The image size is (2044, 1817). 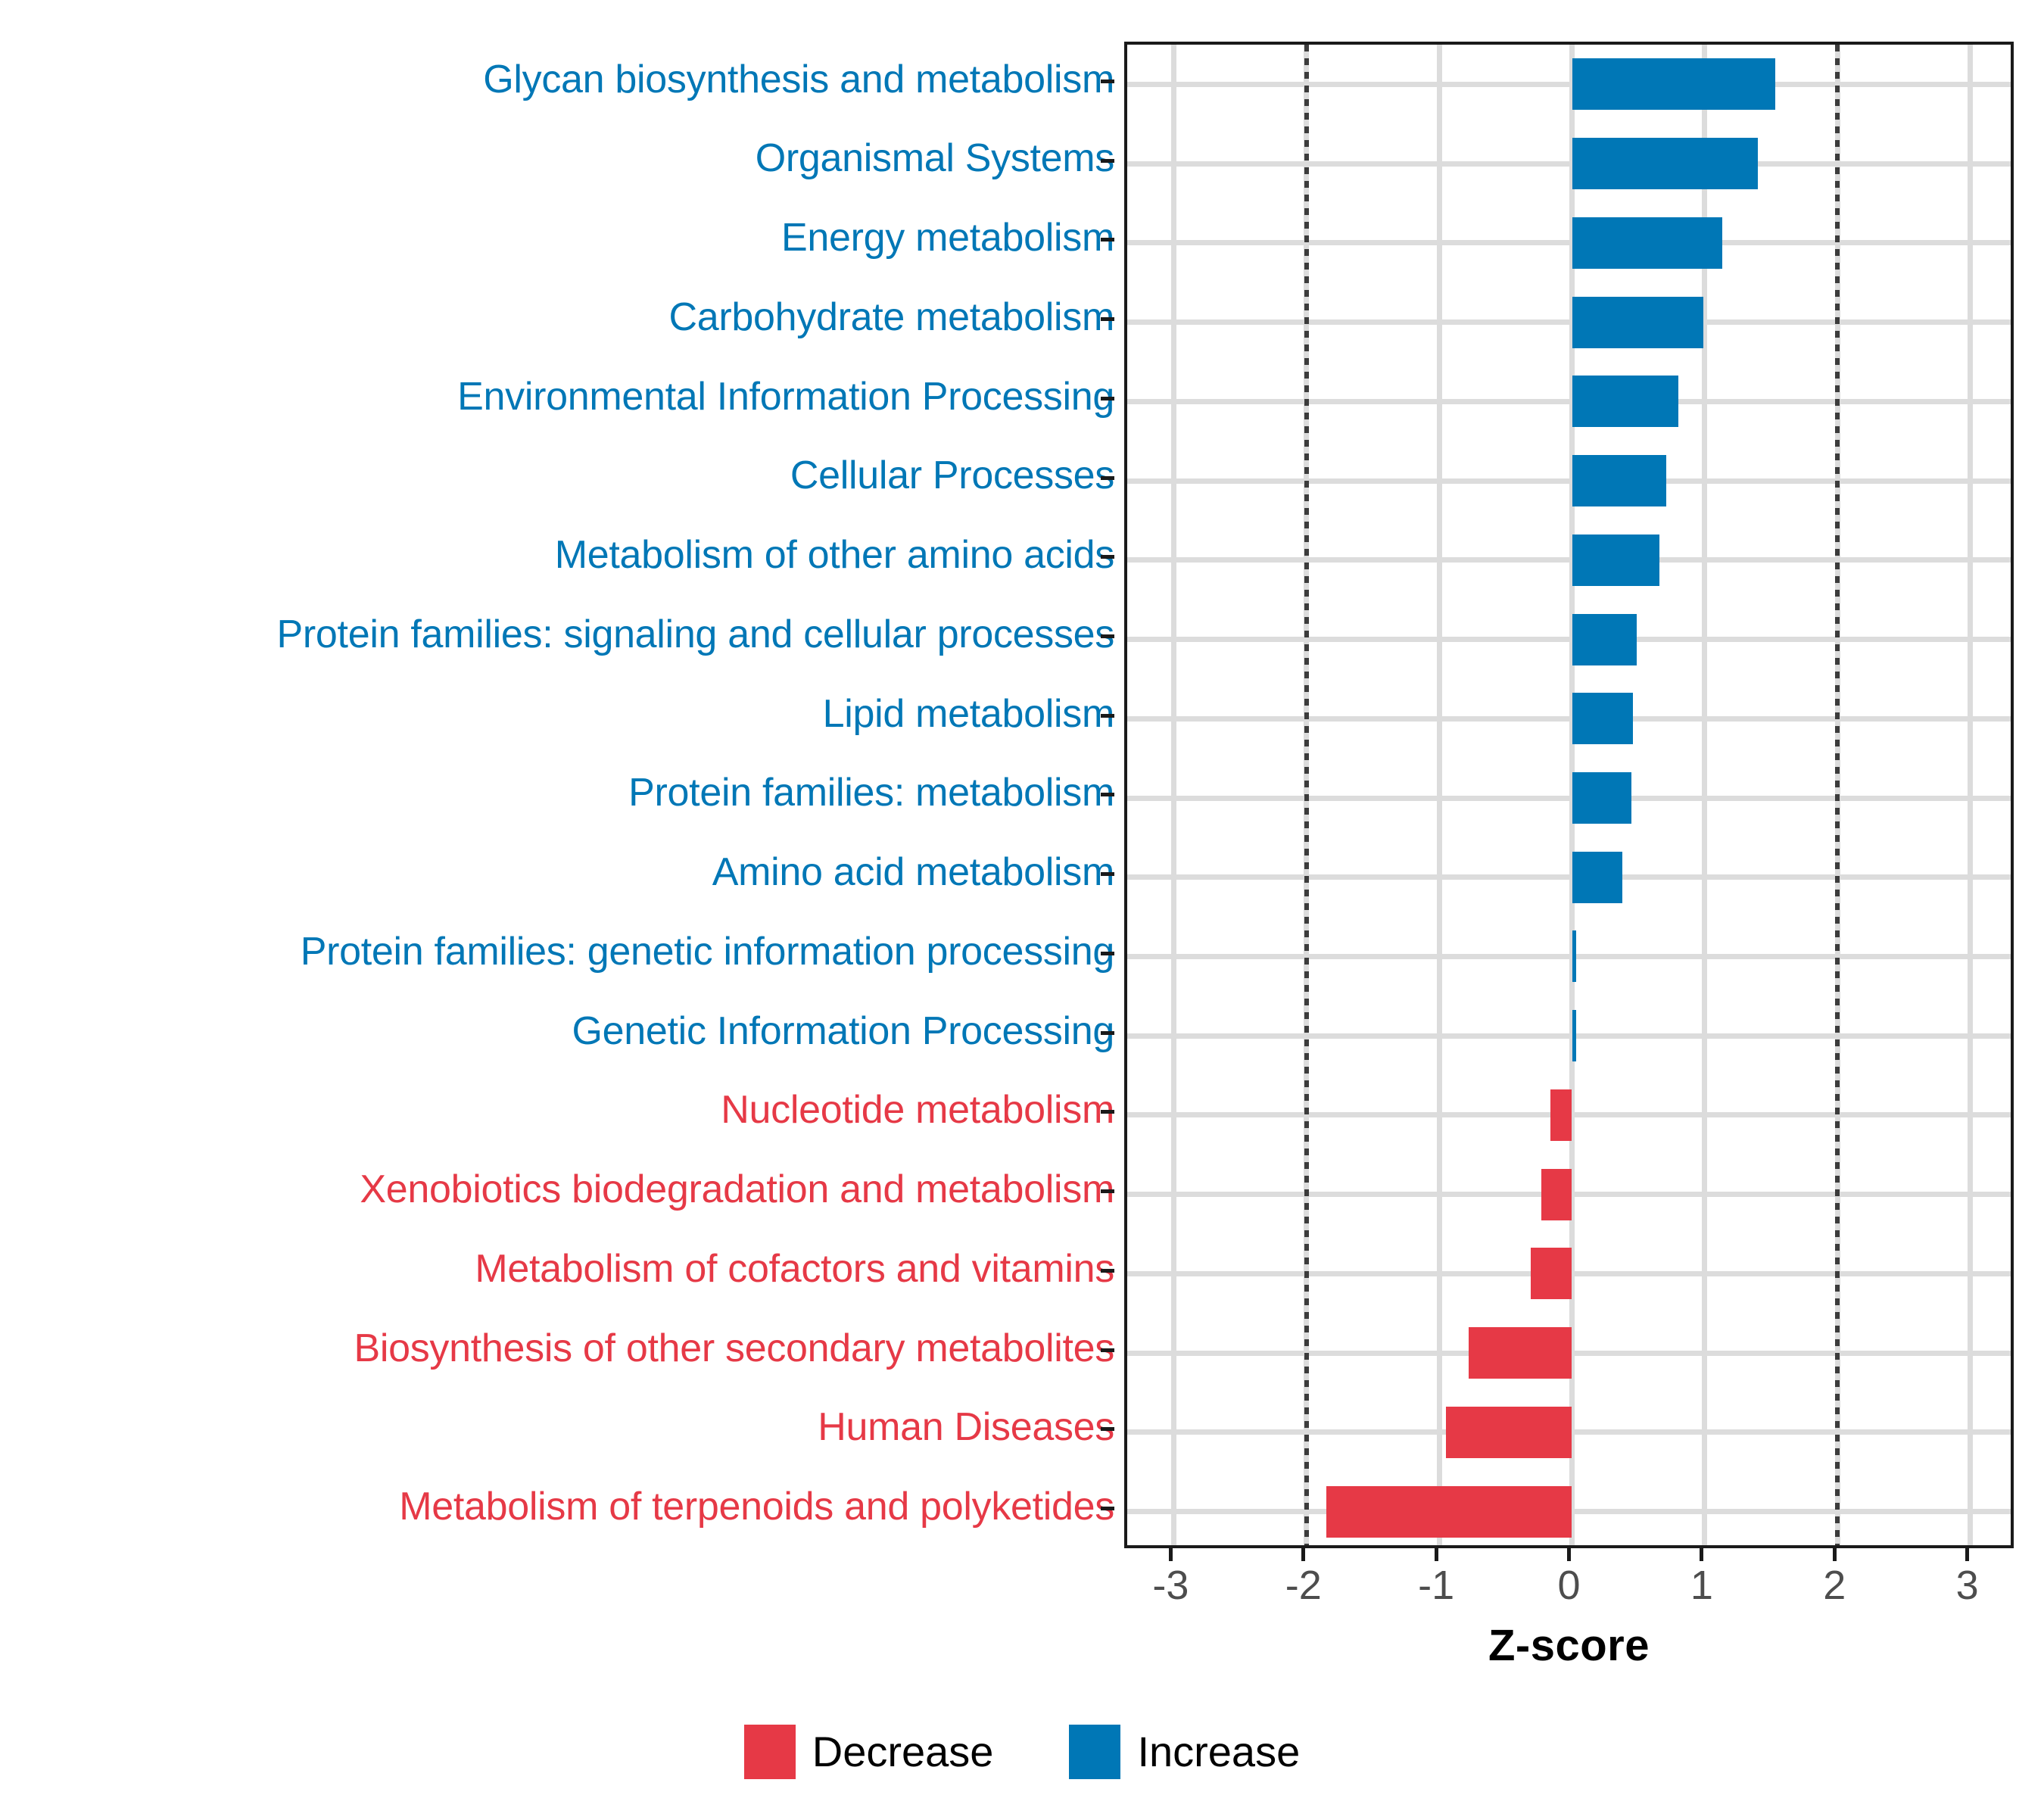 I want to click on y-axis-label: Metabolism of terpenoids and polyketides, so click(x=756, y=1507).